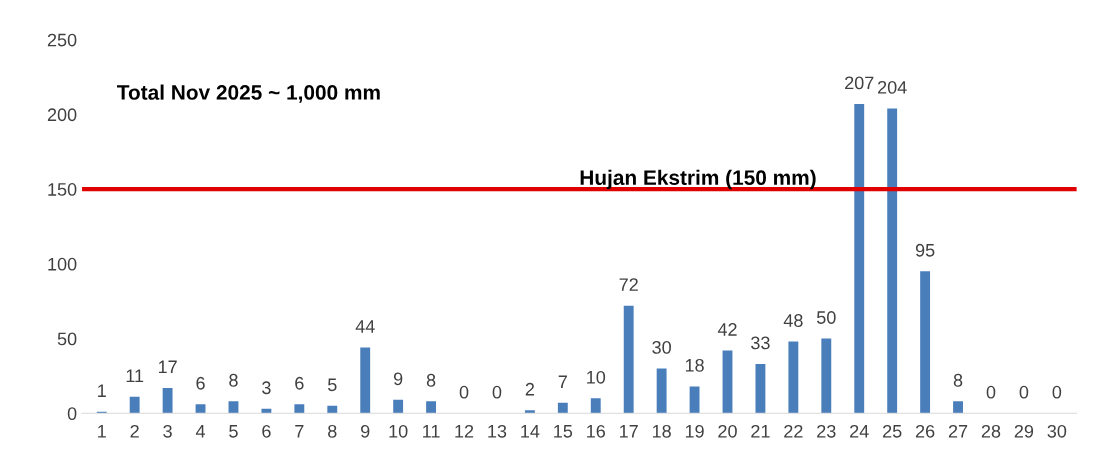 The image size is (1093, 467). I want to click on data-label: 48, so click(793, 320).